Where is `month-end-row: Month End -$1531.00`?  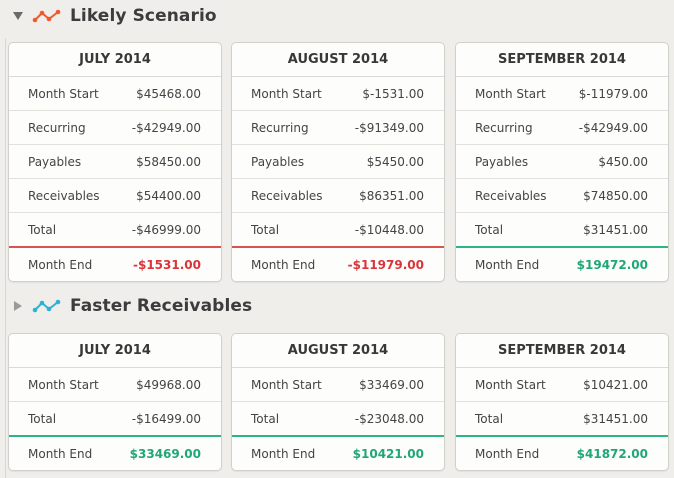 month-end-row: Month End -$1531.00 is located at coordinates (115, 264).